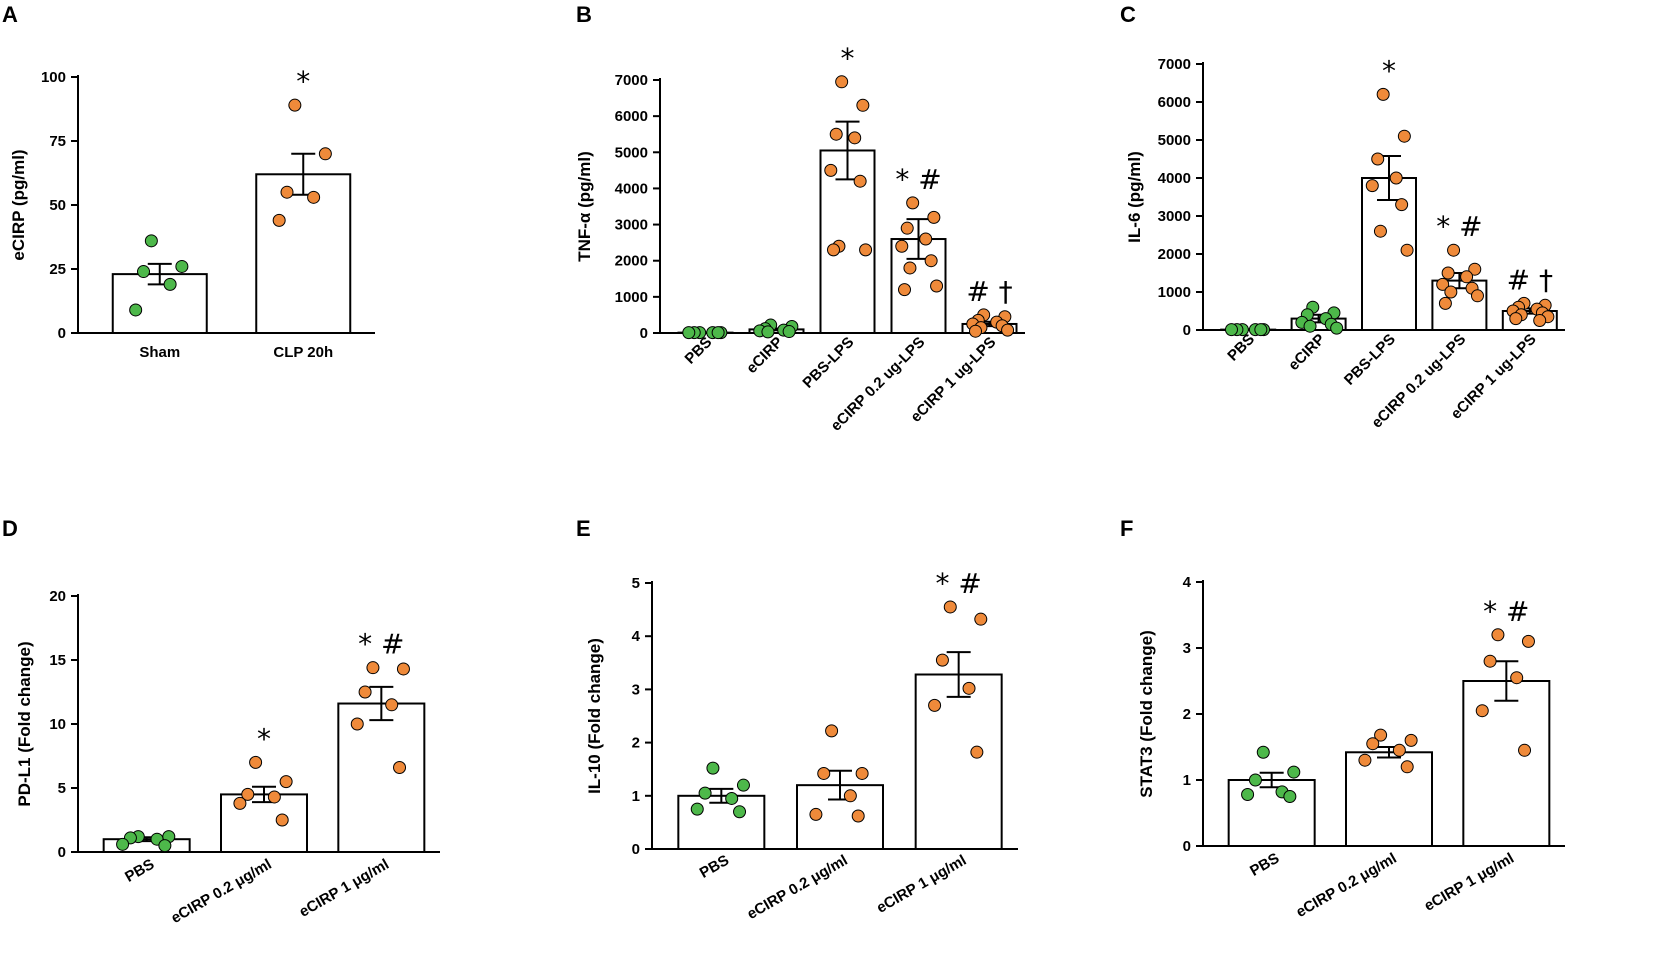  I want to click on y-tick-label: 50, so click(57, 205).